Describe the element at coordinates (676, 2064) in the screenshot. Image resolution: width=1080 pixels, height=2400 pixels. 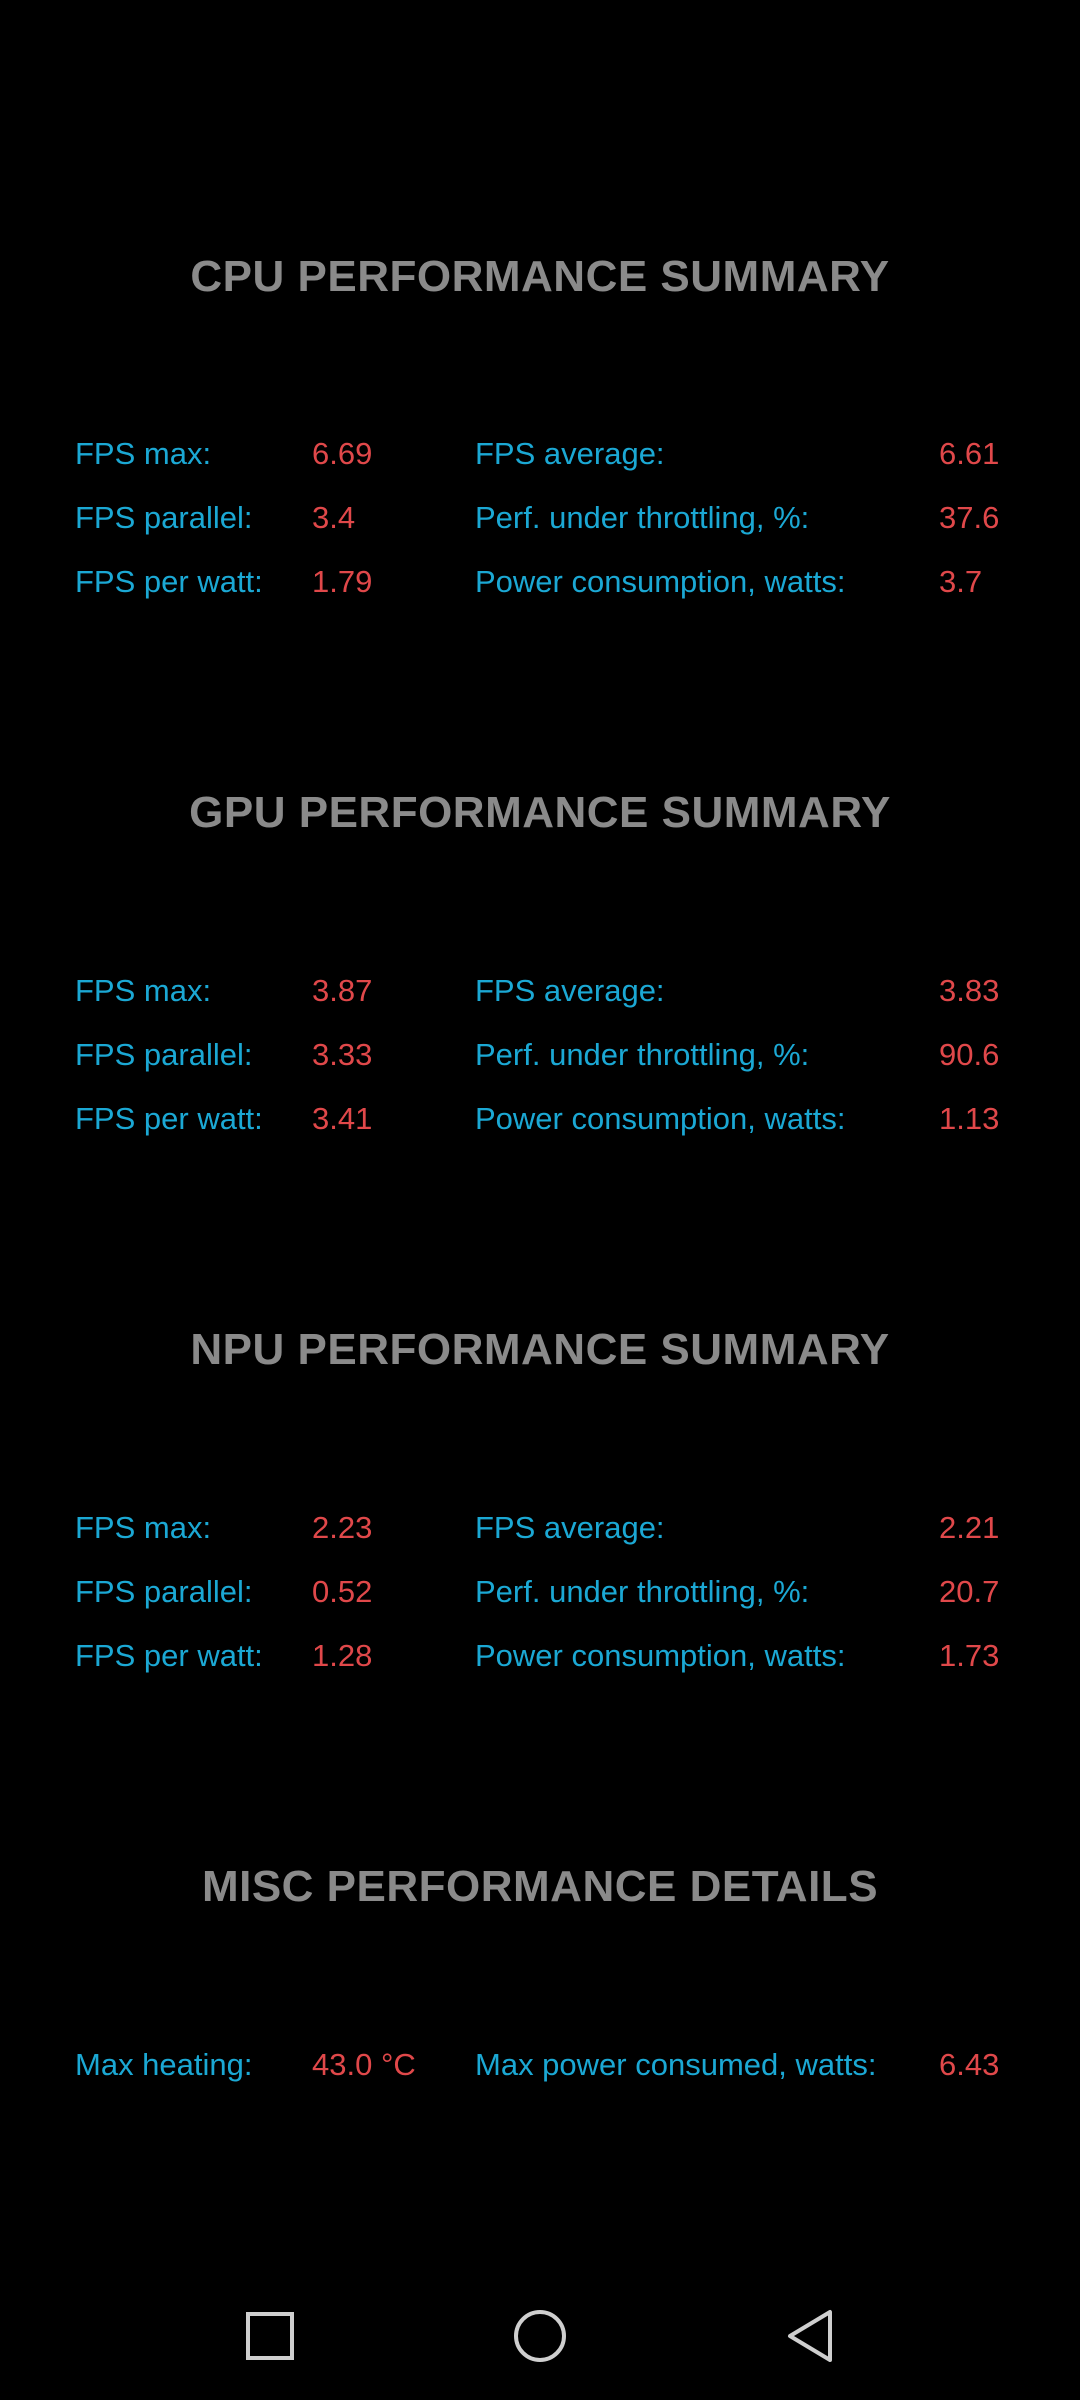
I see `stat-label: Max power consumed, watts:` at that location.